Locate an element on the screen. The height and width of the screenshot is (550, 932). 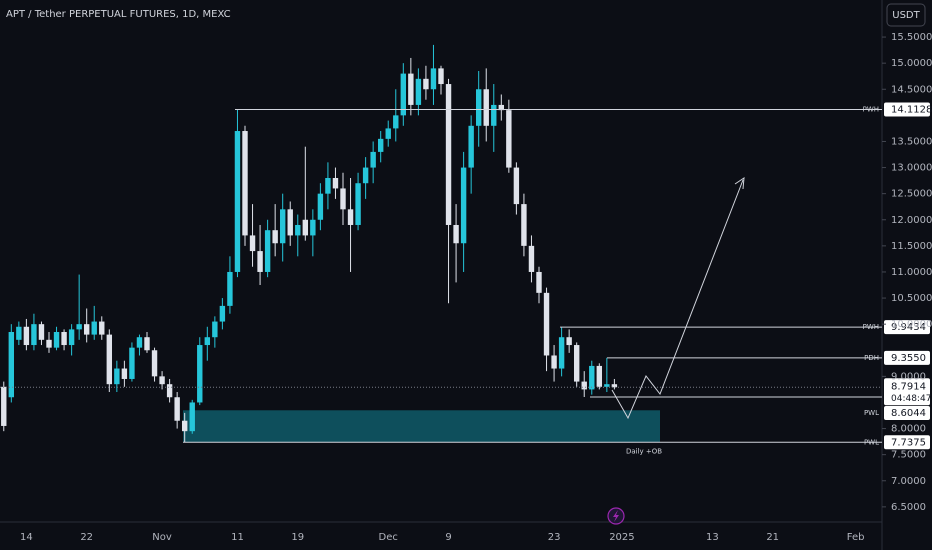
x-tick-label: Dec is located at coordinates (388, 537).